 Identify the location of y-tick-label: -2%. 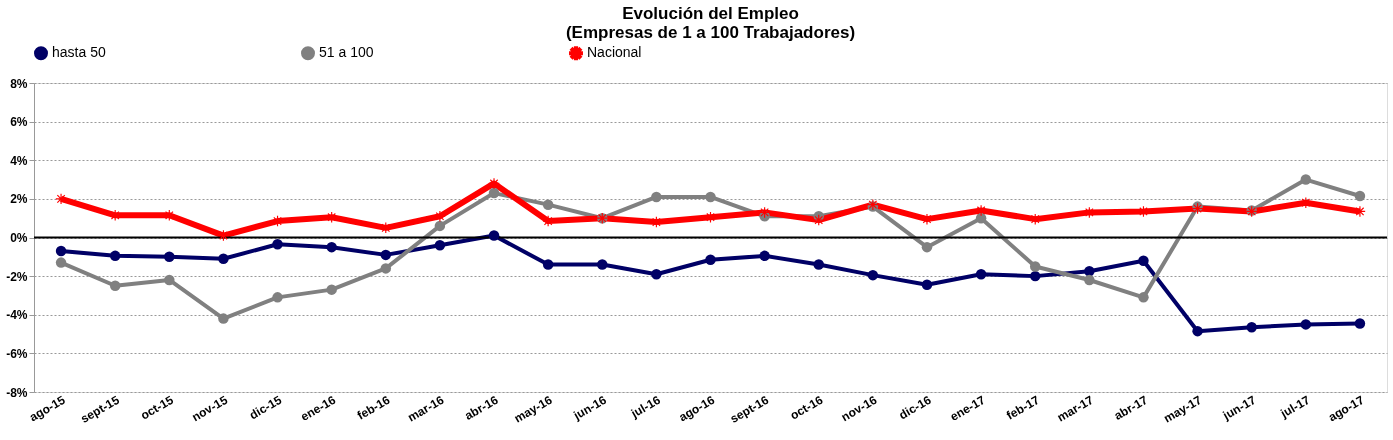
(17, 276).